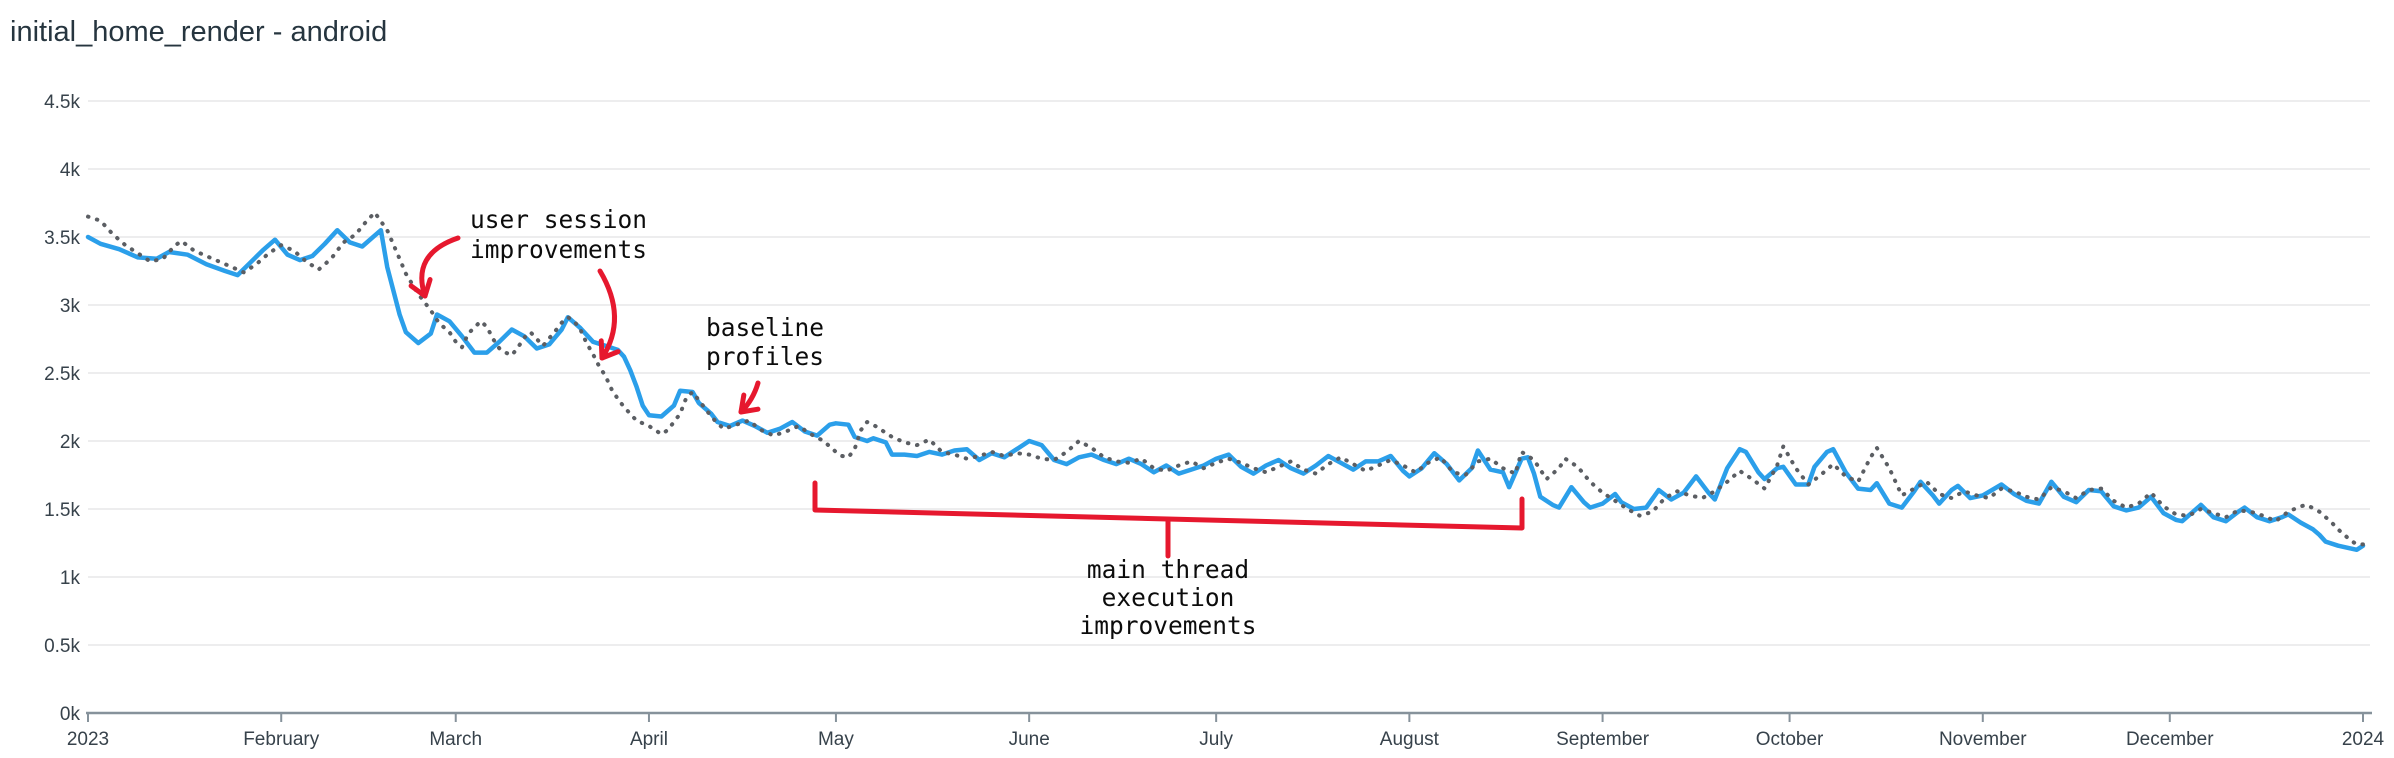 Image resolution: width=2394 pixels, height=758 pixels. Describe the element at coordinates (70, 306) in the screenshot. I see `y-axis-tick-label: 3k` at that location.